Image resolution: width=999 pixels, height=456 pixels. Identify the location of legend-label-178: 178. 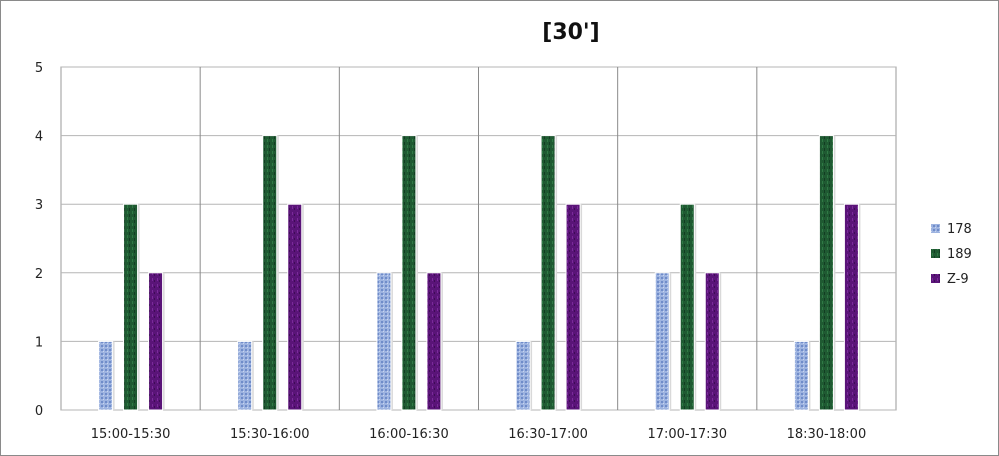
(959, 229).